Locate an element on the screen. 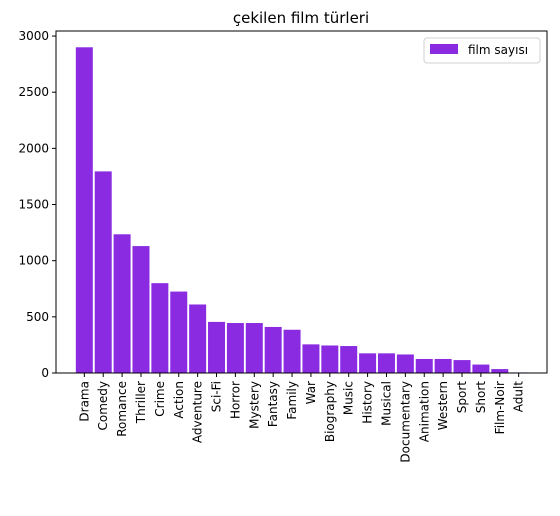 This screenshot has width=560, height=516. bar-war is located at coordinates (311, 358).